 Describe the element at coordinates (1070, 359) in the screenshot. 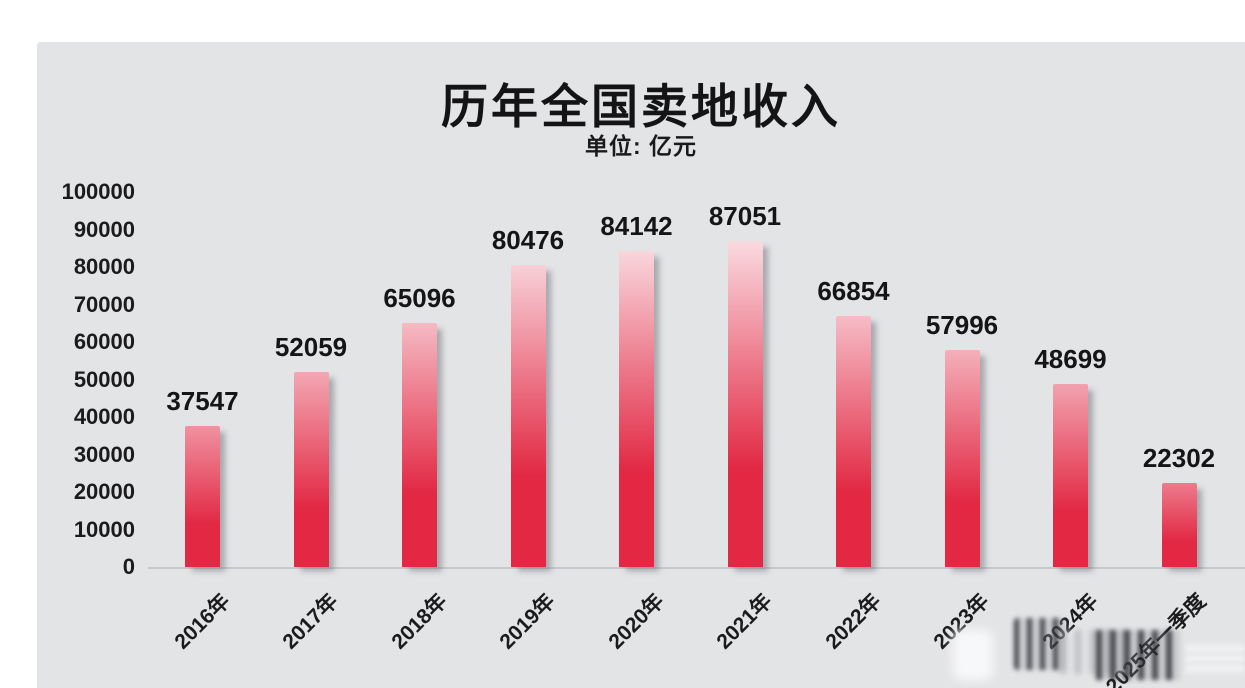

I see `bar-value-label: 48699` at that location.